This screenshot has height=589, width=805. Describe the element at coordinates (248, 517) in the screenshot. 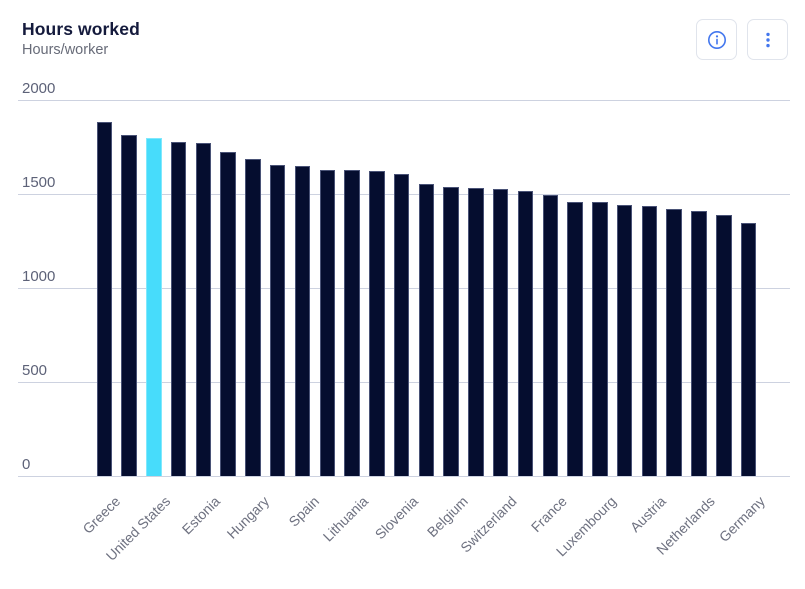

I see `x-axis-label: Hungary` at that location.